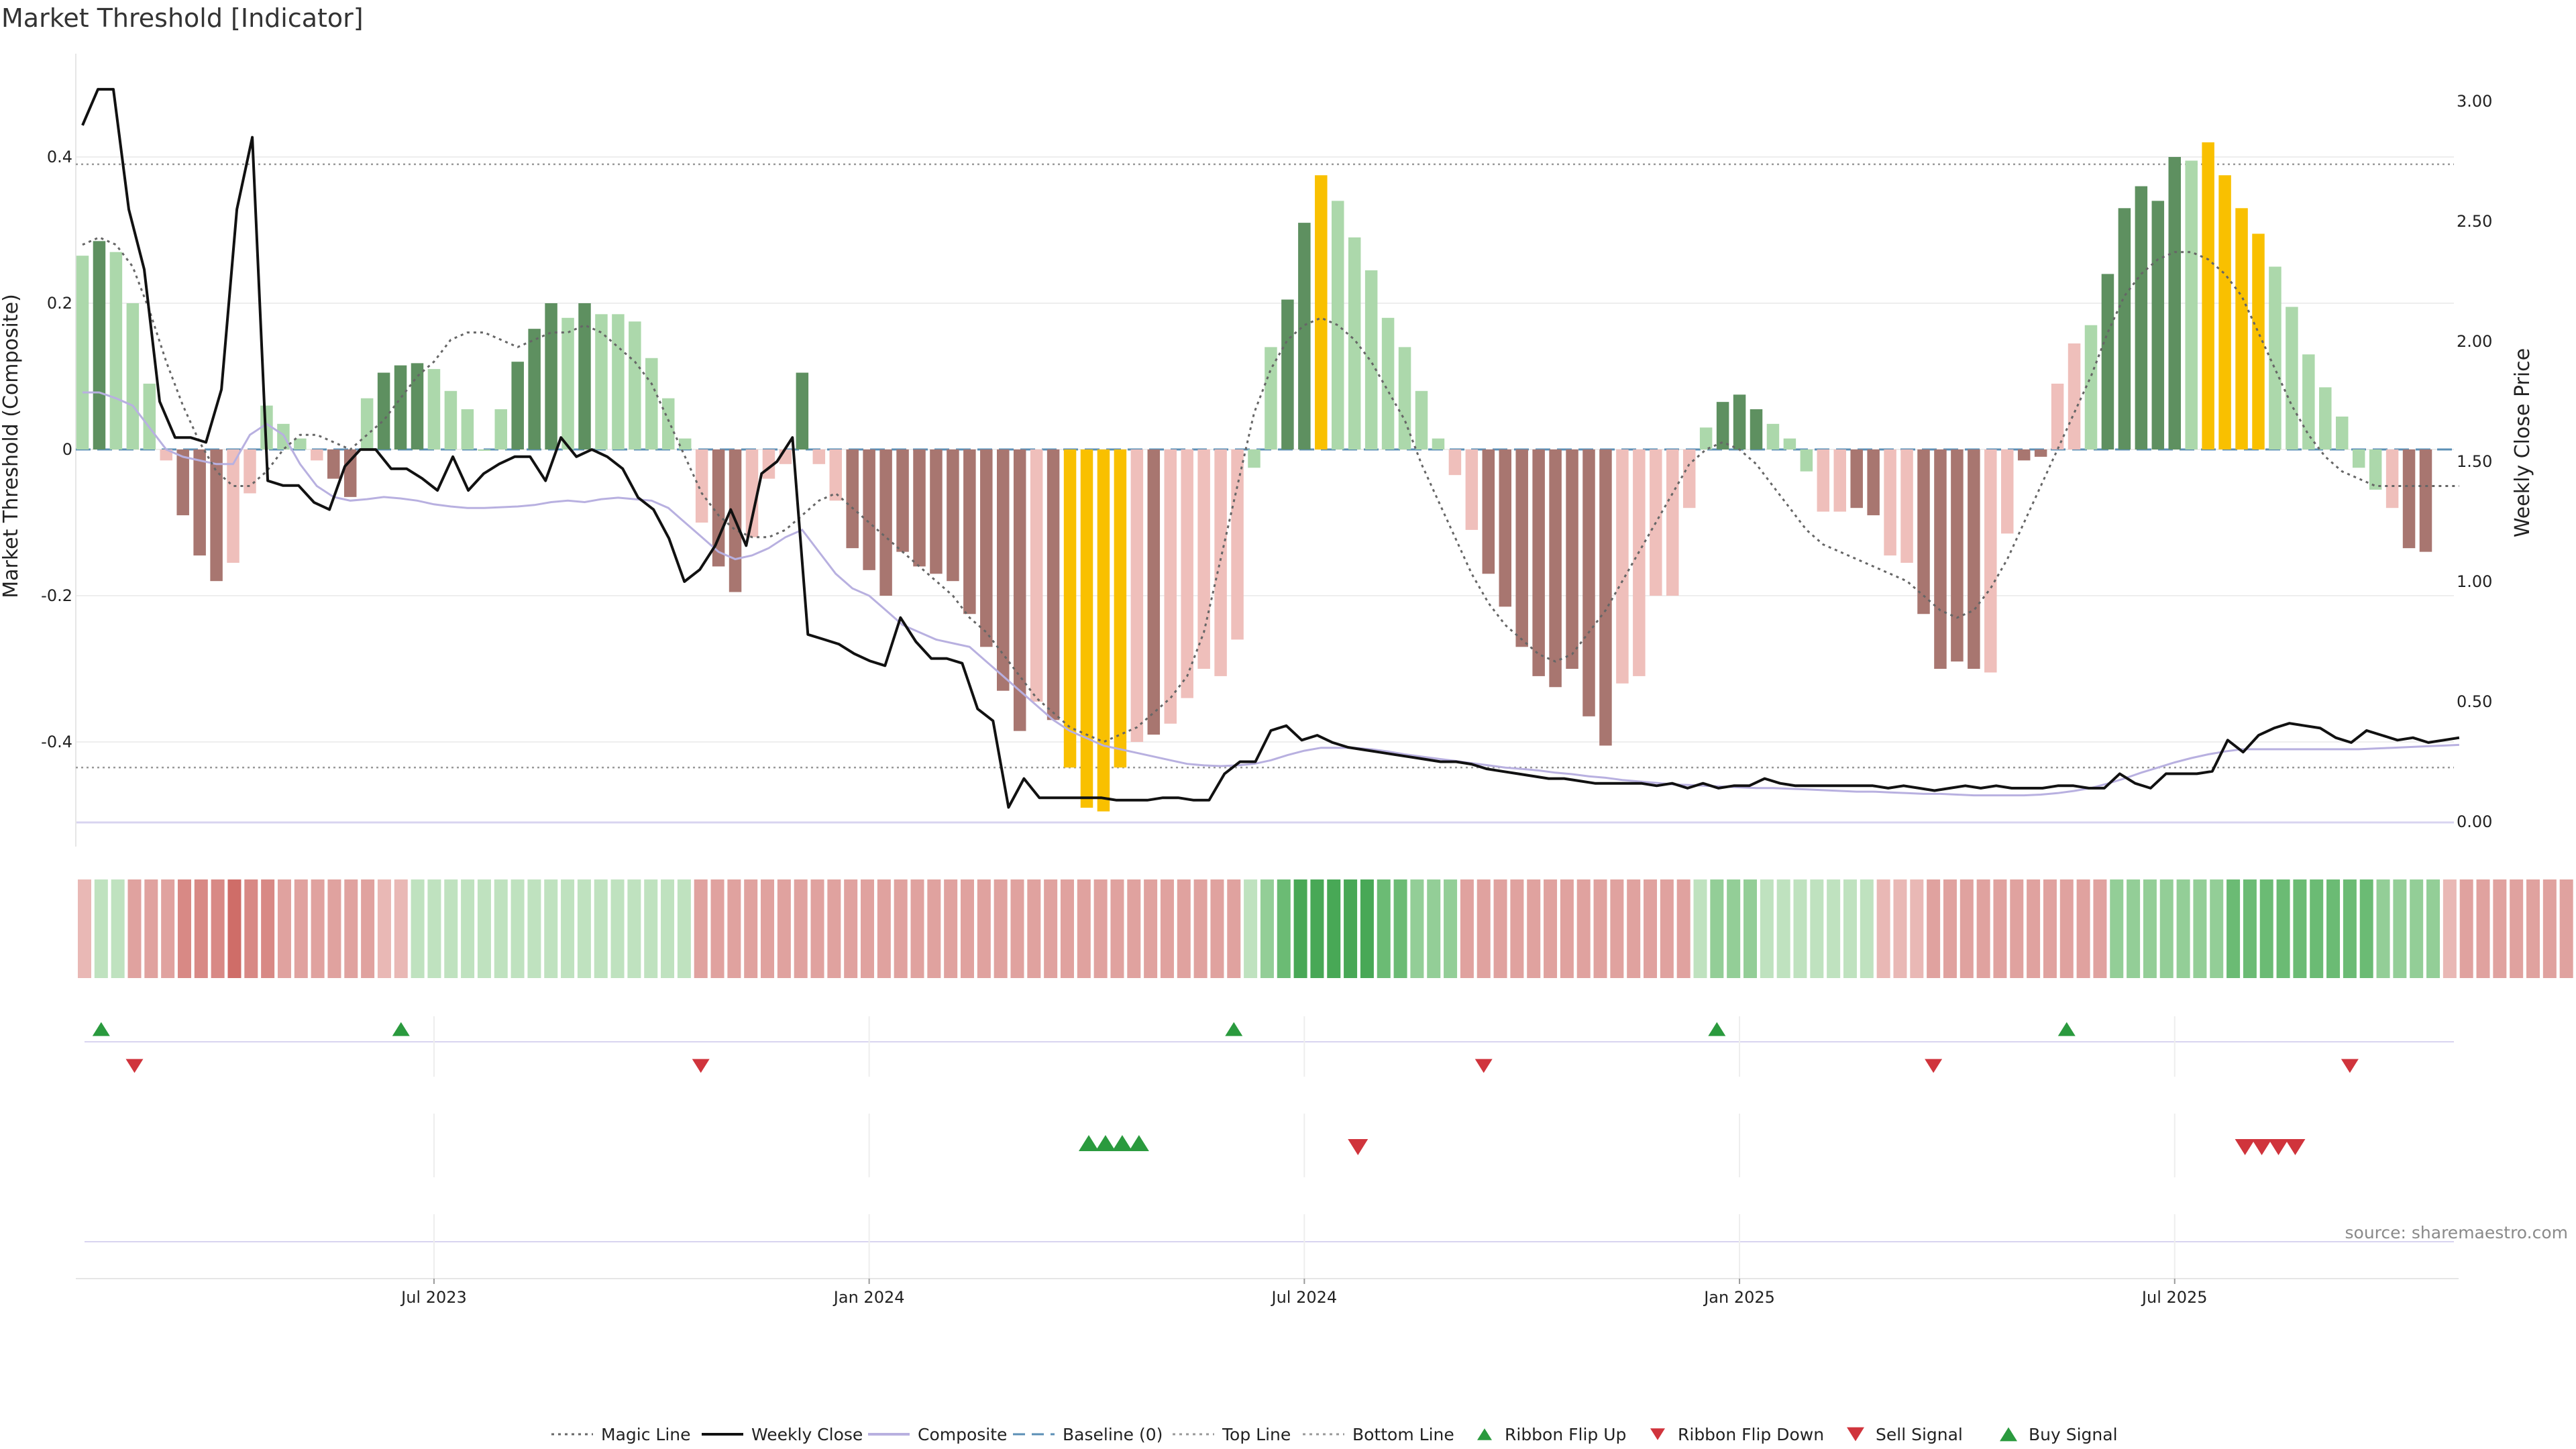  What do you see at coordinates (59, 303) in the screenshot?
I see `y-tick-label: 0.2` at bounding box center [59, 303].